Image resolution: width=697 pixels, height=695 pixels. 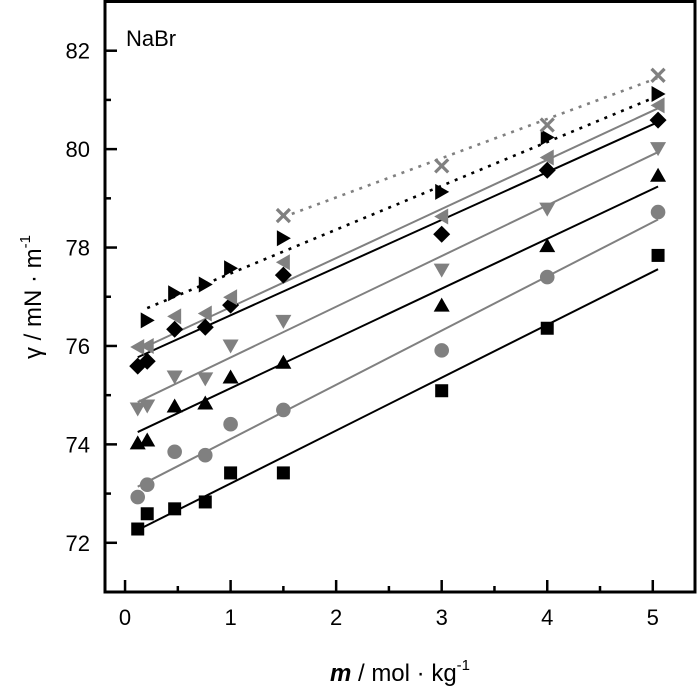 What do you see at coordinates (78, 248) in the screenshot?
I see `y-tick-label: 78` at bounding box center [78, 248].